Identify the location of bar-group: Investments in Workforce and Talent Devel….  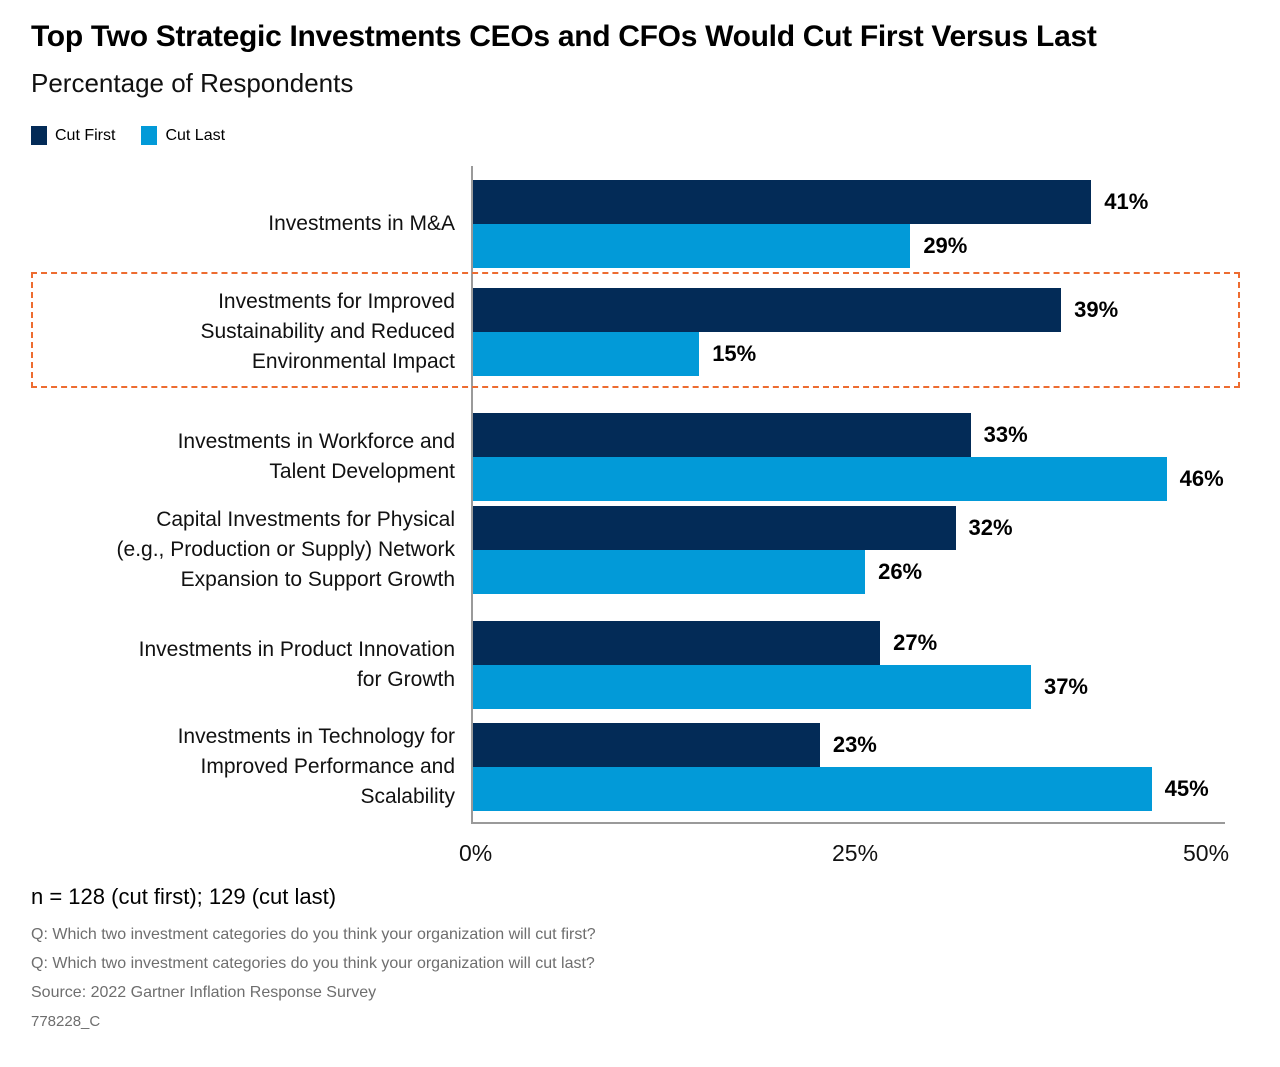
(640, 457).